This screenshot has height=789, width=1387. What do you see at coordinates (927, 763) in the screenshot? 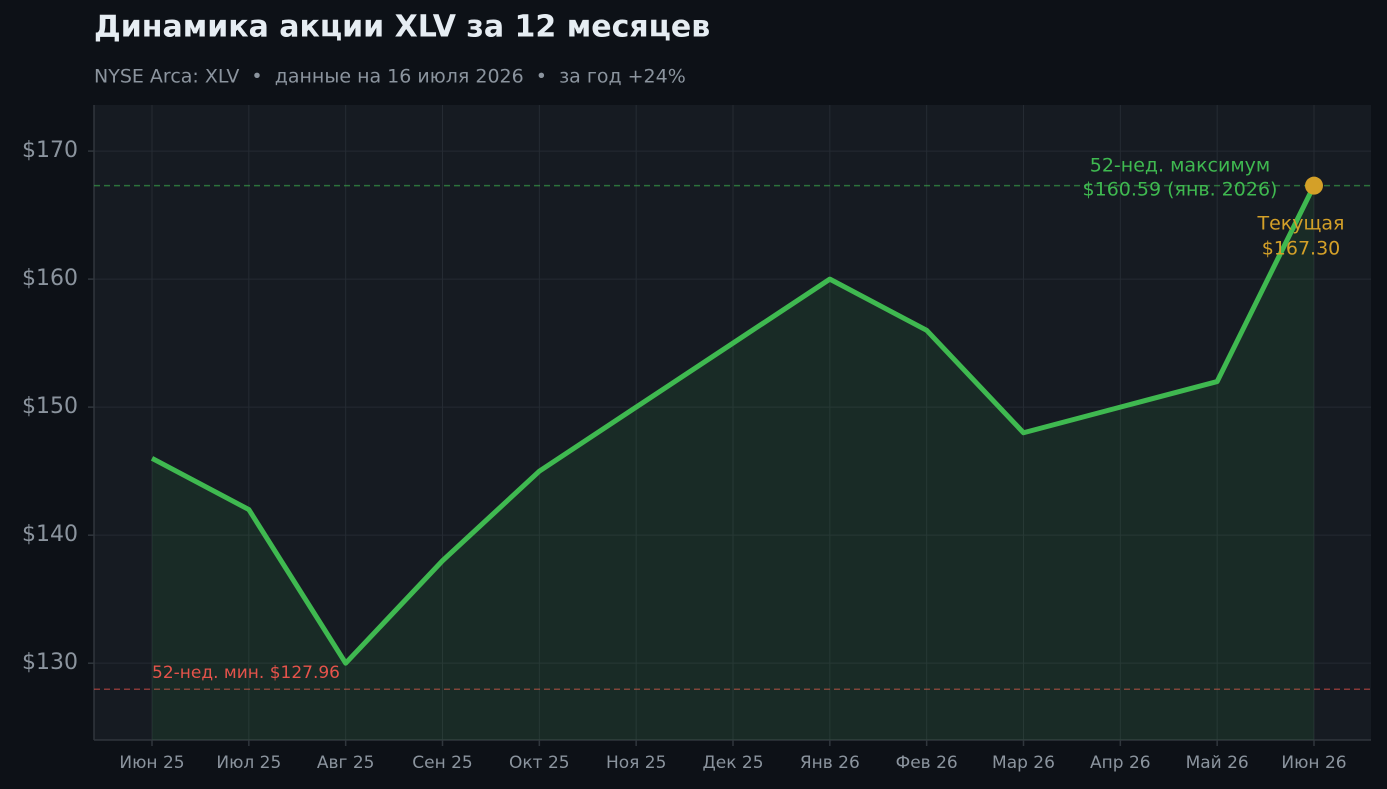
I see `x-tick-label: Фев 26` at bounding box center [927, 763].